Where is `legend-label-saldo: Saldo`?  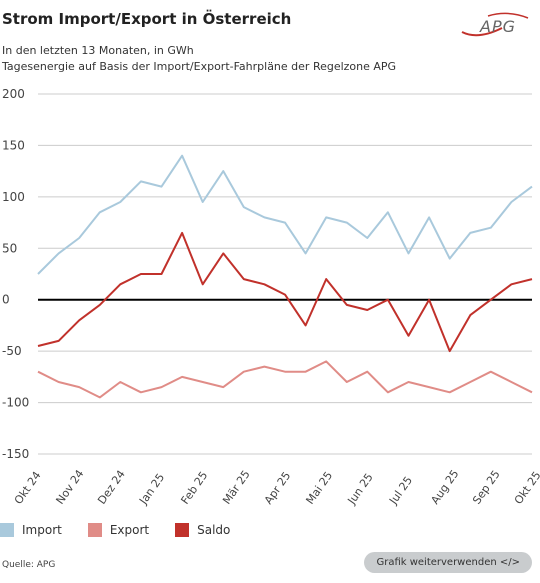 legend-label-saldo: Saldo is located at coordinates (214, 530).